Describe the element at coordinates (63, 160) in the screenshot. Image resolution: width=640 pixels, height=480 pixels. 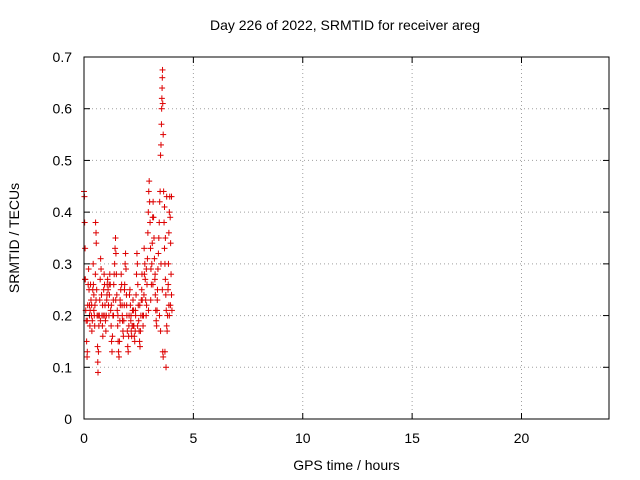
I see `y-tick-label: 0.5` at that location.